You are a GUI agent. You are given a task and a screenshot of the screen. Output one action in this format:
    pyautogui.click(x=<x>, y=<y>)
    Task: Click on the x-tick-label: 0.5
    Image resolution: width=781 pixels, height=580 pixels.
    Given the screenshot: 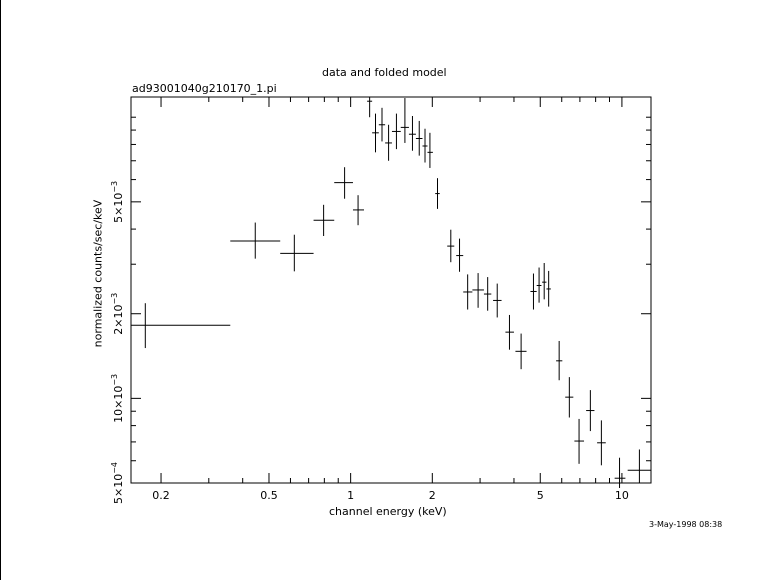 What is the action you would take?
    pyautogui.click(x=269, y=495)
    